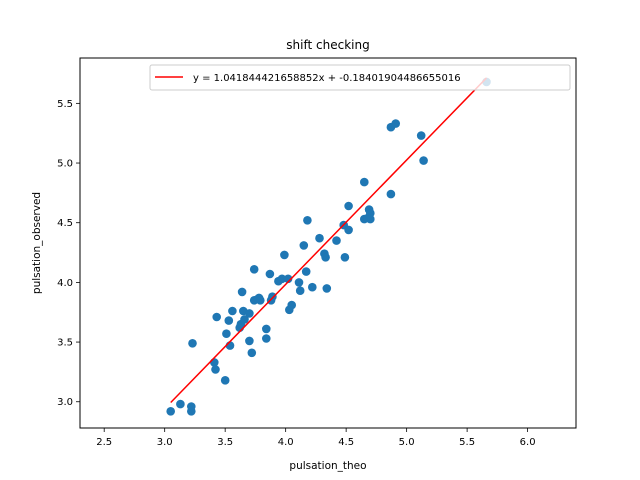 Image resolution: width=640 pixels, height=480 pixels. I want to click on chart-title: shift checking, so click(327, 45).